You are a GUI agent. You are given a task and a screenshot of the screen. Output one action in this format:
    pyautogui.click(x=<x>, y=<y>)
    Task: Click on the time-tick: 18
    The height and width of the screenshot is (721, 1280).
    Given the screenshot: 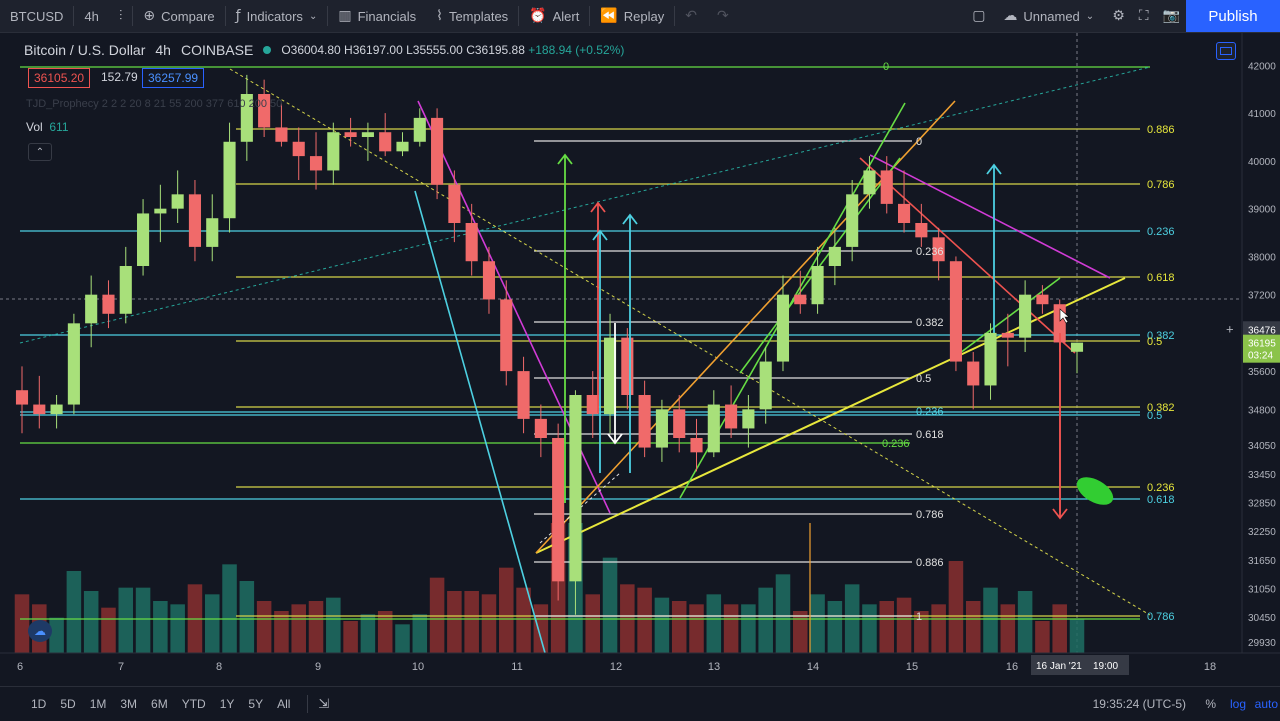 What is the action you would take?
    pyautogui.click(x=1210, y=667)
    